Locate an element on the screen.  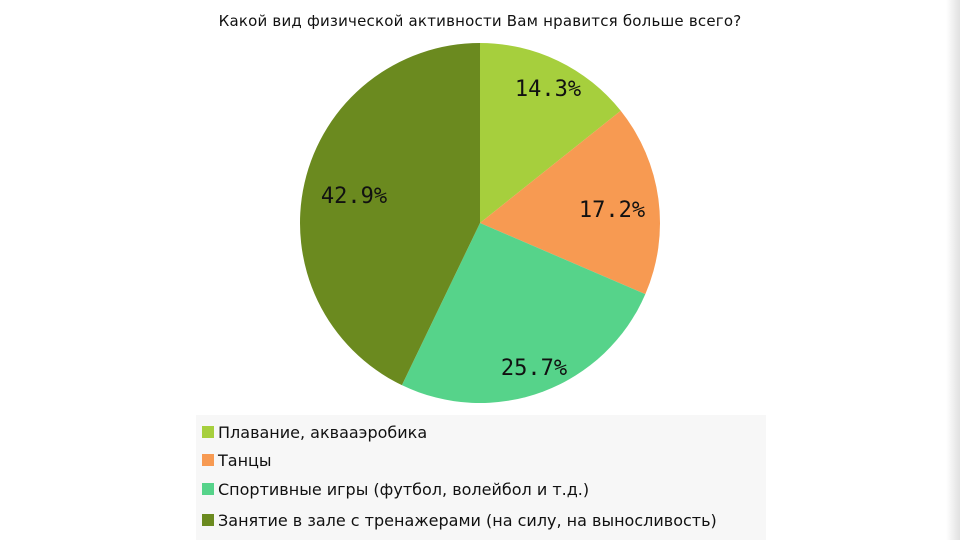
pie-slice-gym is located at coordinates (390, 214).